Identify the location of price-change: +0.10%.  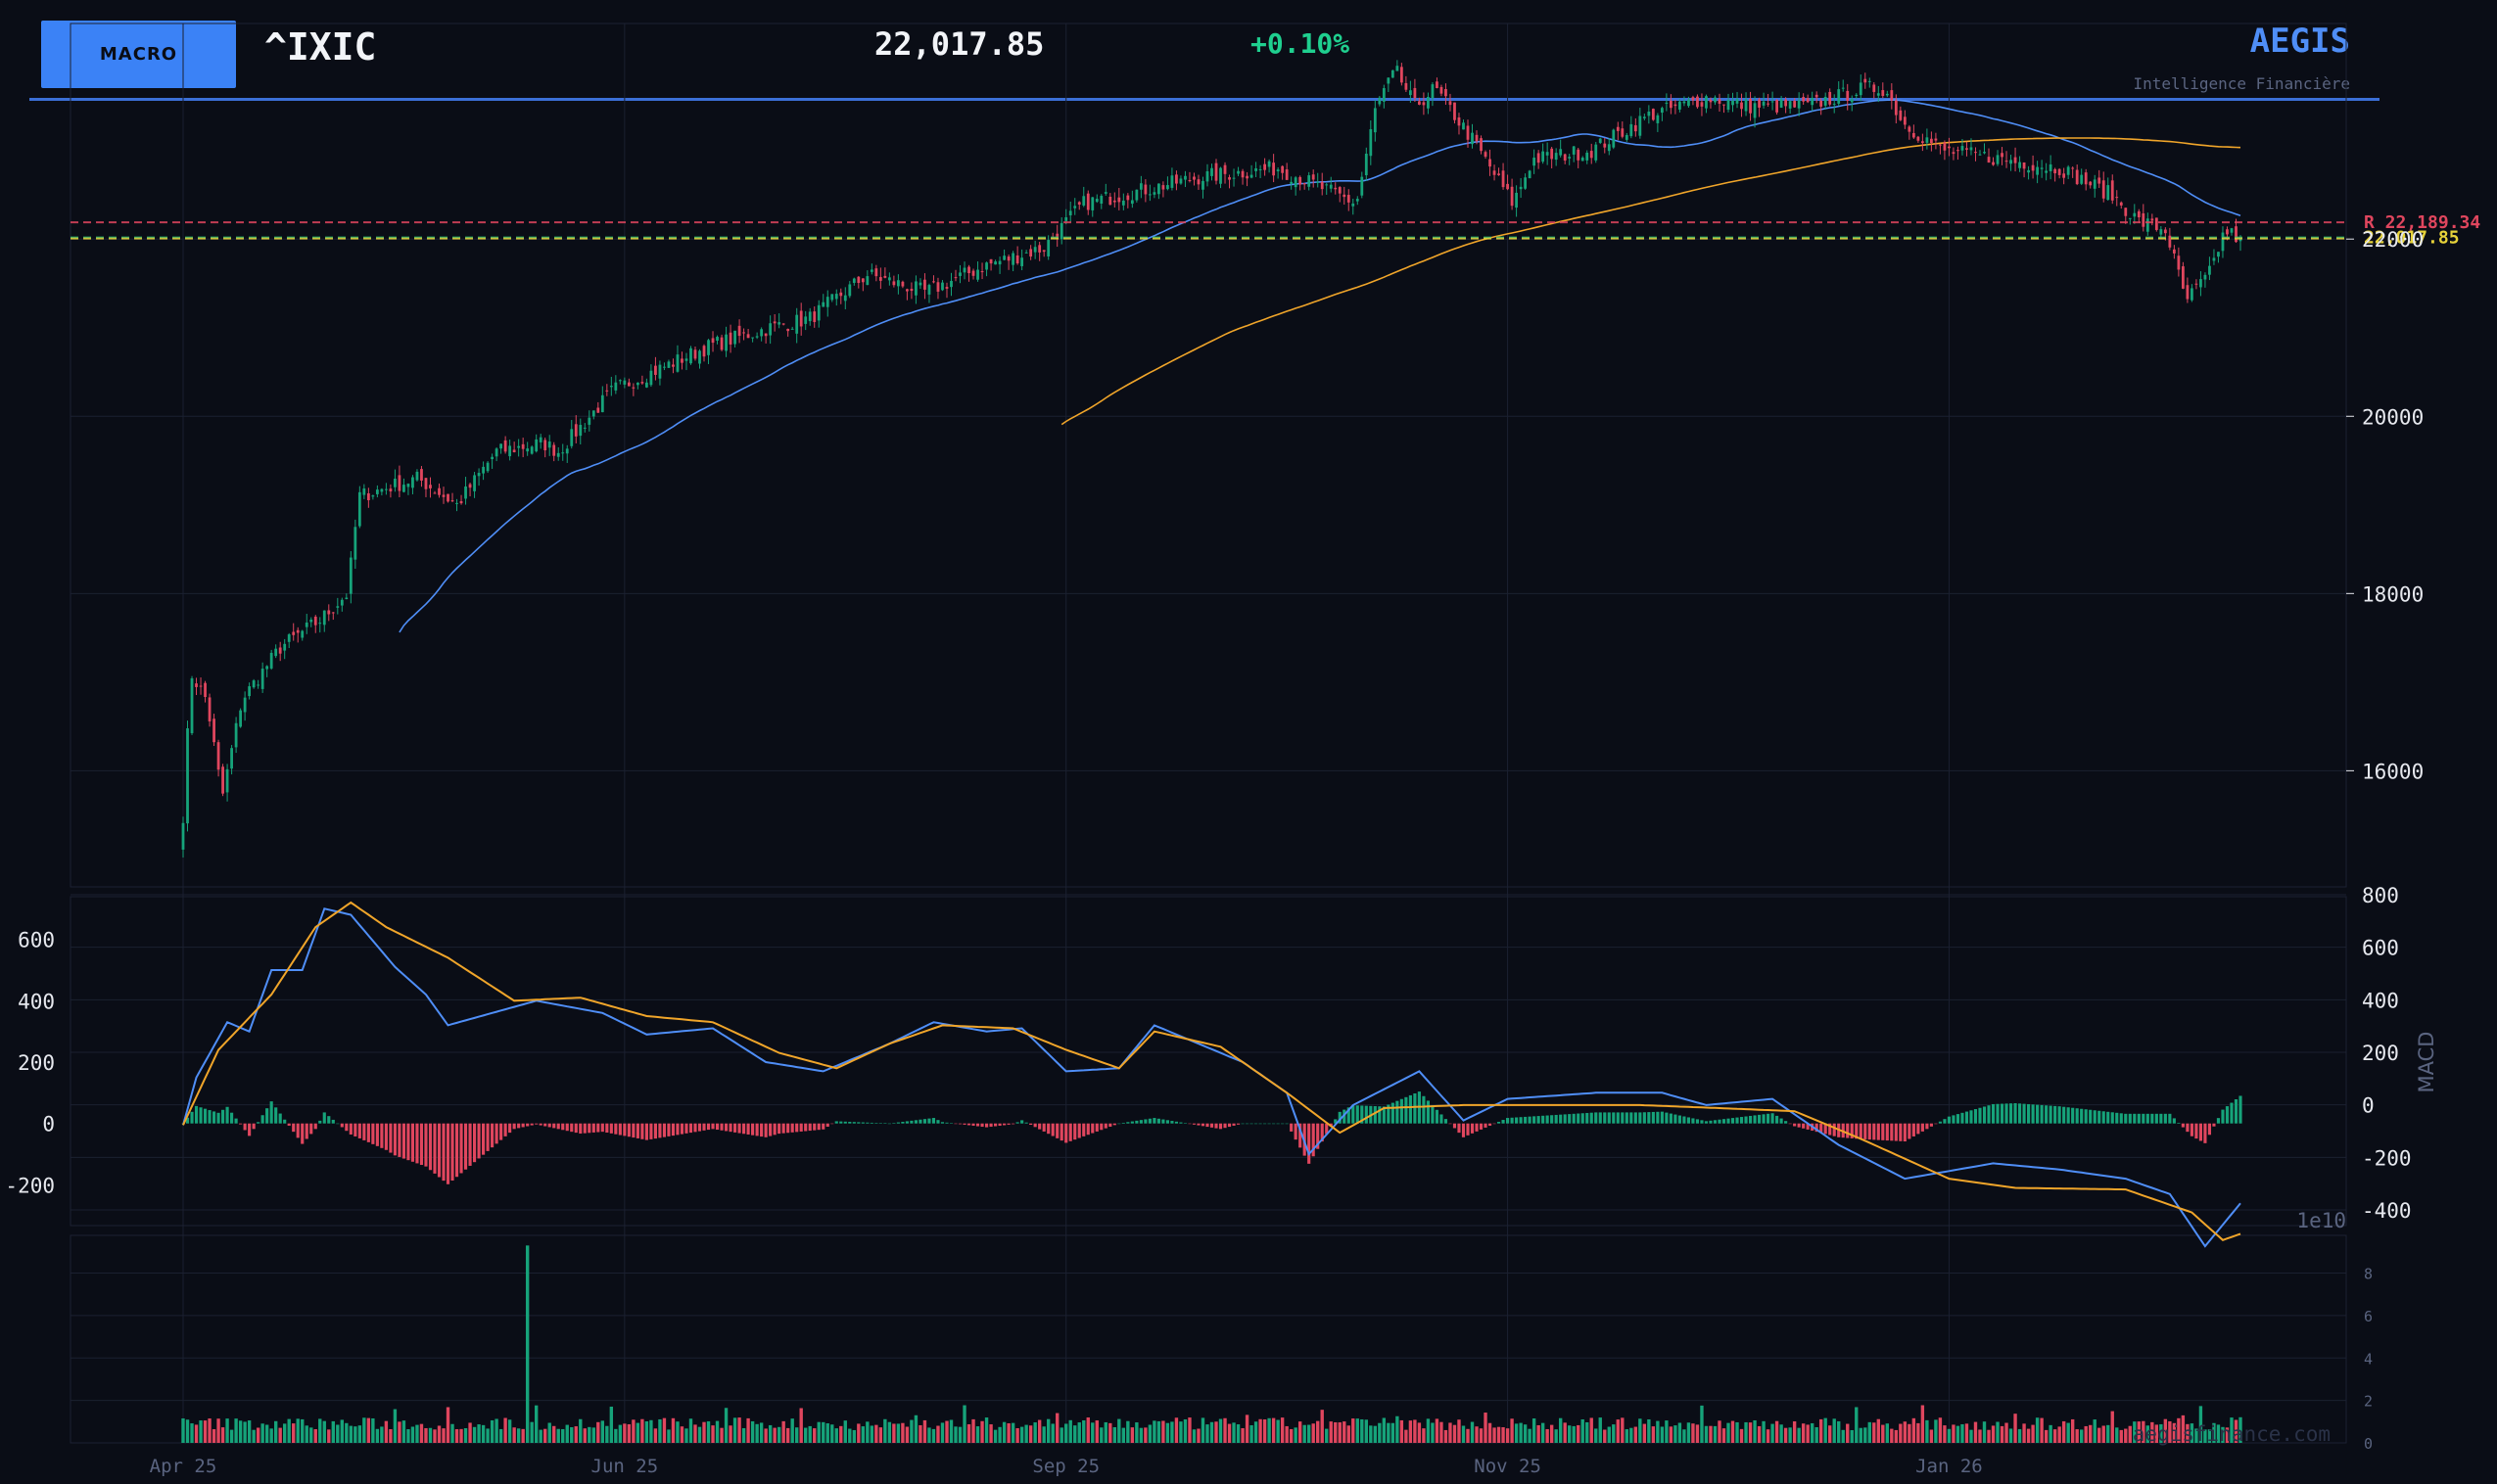
(1300, 43).